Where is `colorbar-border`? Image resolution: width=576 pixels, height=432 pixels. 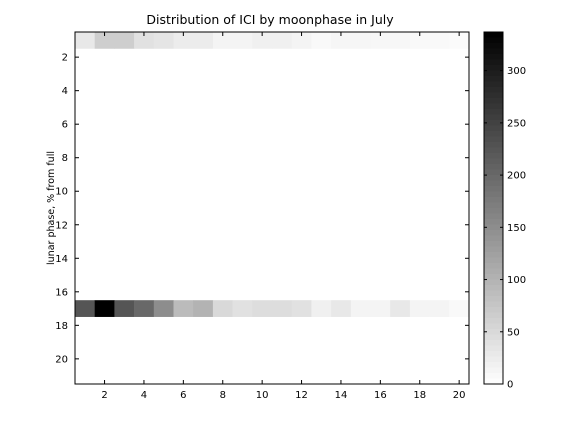 colorbar-border is located at coordinates (493, 208).